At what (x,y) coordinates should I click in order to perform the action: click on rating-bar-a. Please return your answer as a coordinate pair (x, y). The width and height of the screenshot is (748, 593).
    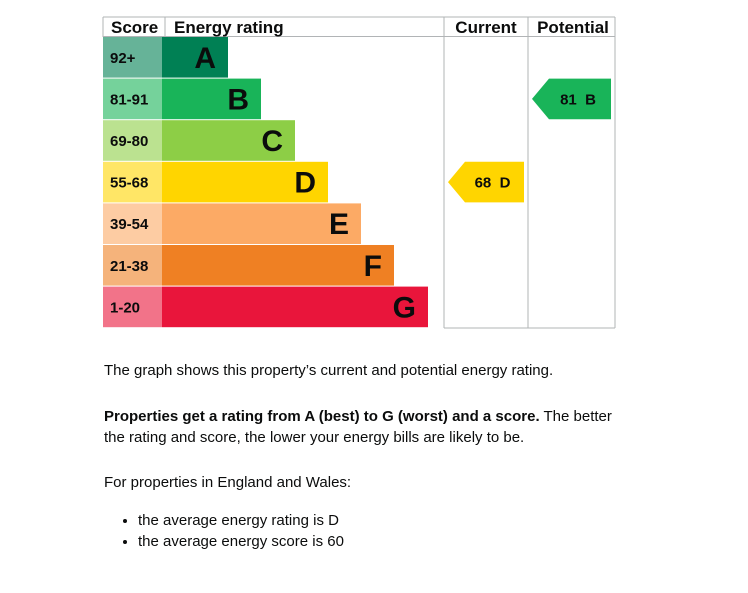
    Looking at the image, I should click on (195, 57).